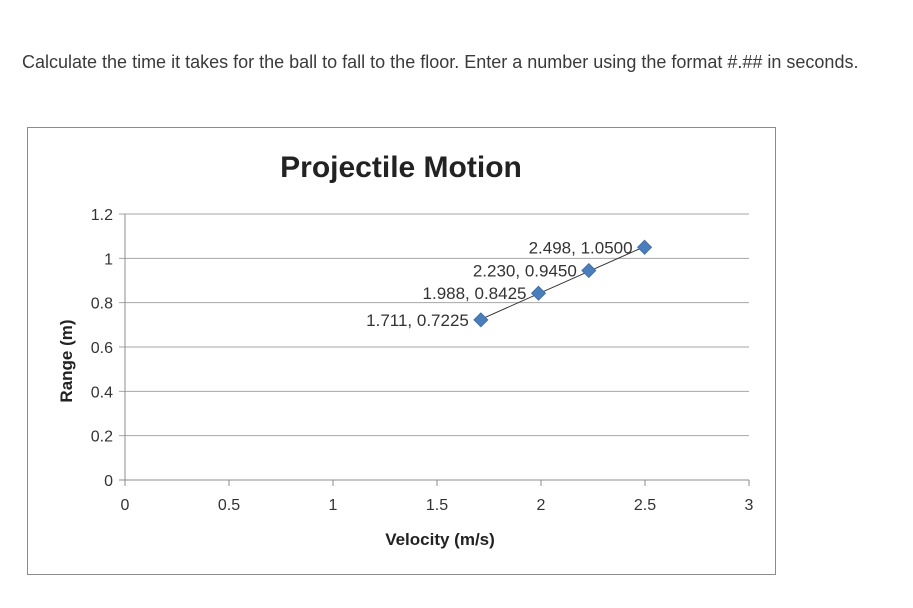 The width and height of the screenshot is (913, 608). I want to click on data-label: 1.711, 0.7225, so click(417, 320).